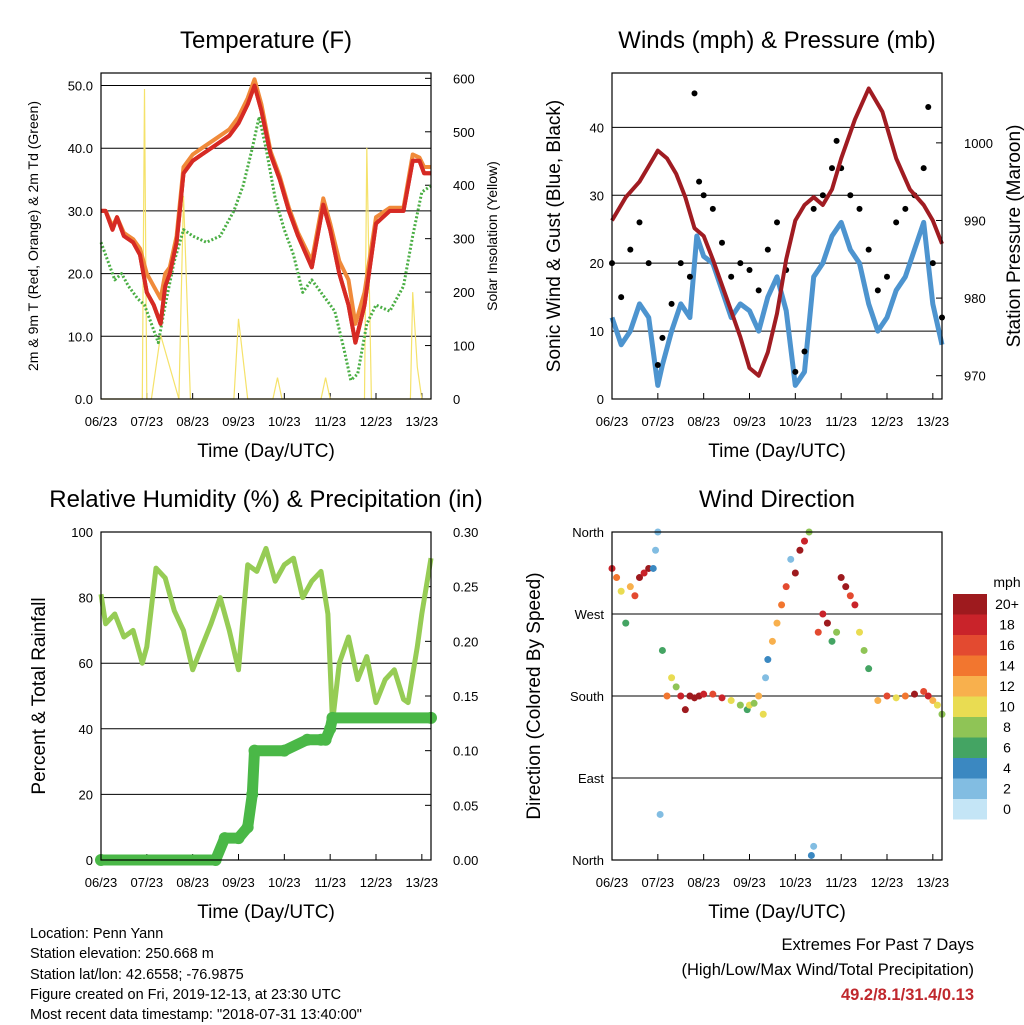 Image resolution: width=1024 pixels, height=1025 pixels. What do you see at coordinates (776, 40) in the screenshot?
I see `panel-title: Winds (mph) & Pressure (mb)` at bounding box center [776, 40].